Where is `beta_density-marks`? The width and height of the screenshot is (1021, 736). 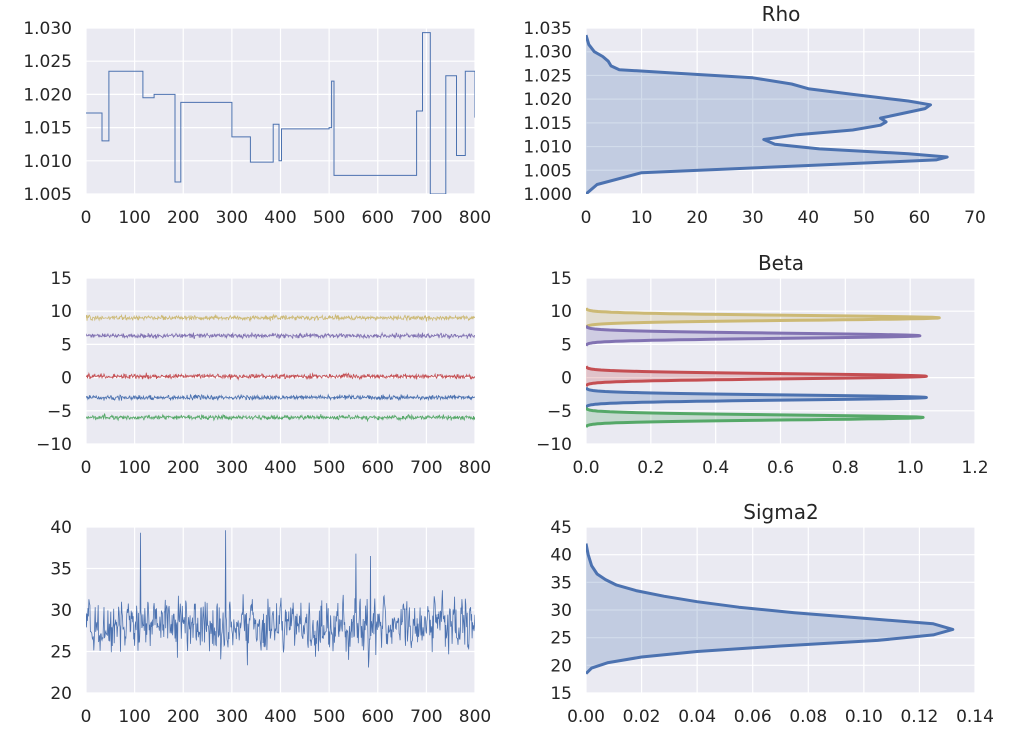
beta_density-marks is located at coordinates (763, 367).